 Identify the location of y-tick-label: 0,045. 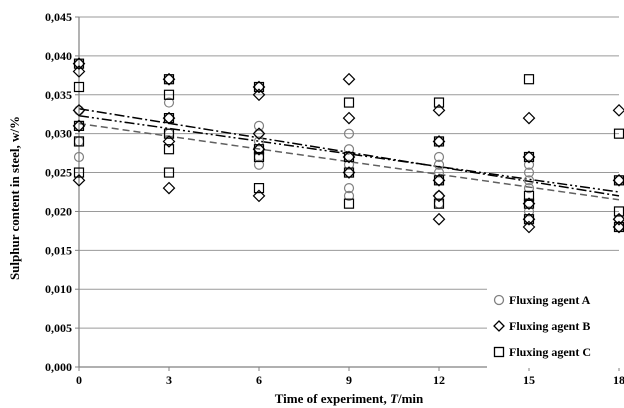
(58, 17).